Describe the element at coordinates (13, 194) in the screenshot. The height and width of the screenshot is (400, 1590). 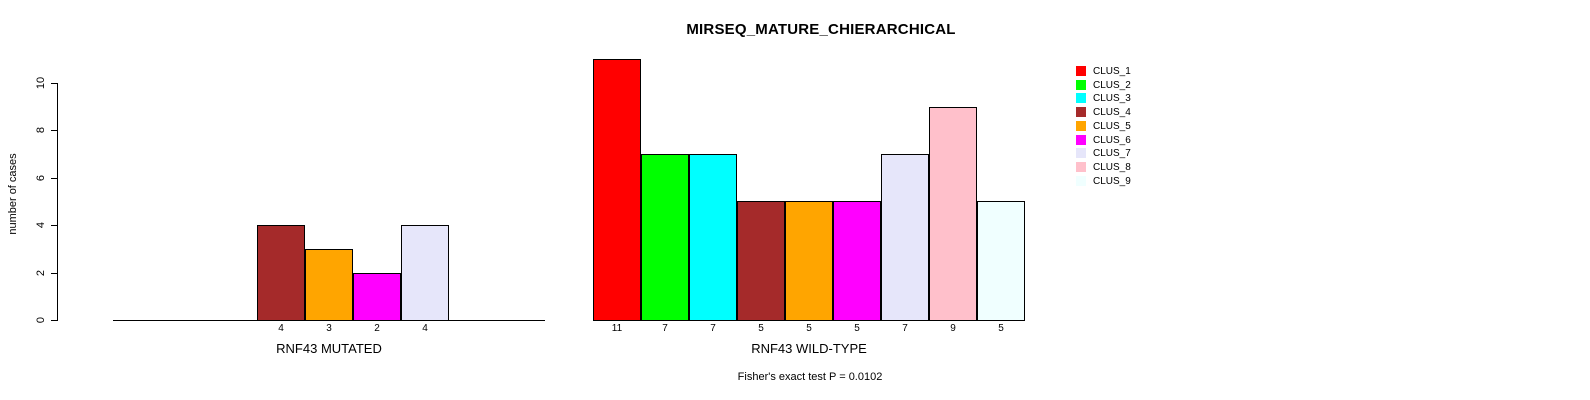
I see `y-axis-label: number of cases` at that location.